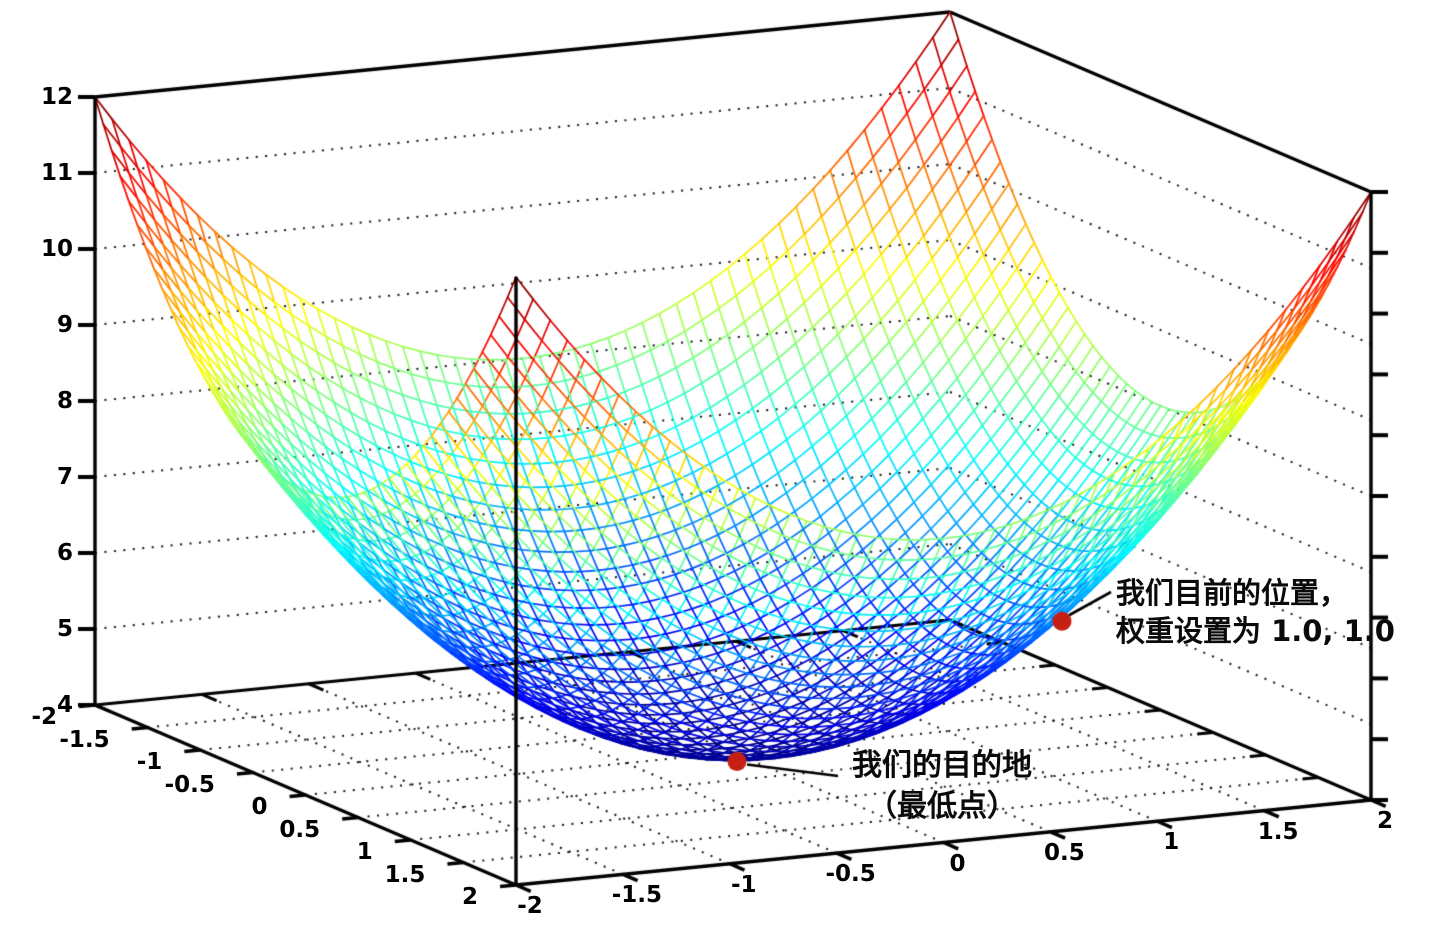  I want to click on x-tick-label: -1.5, so click(637, 895).